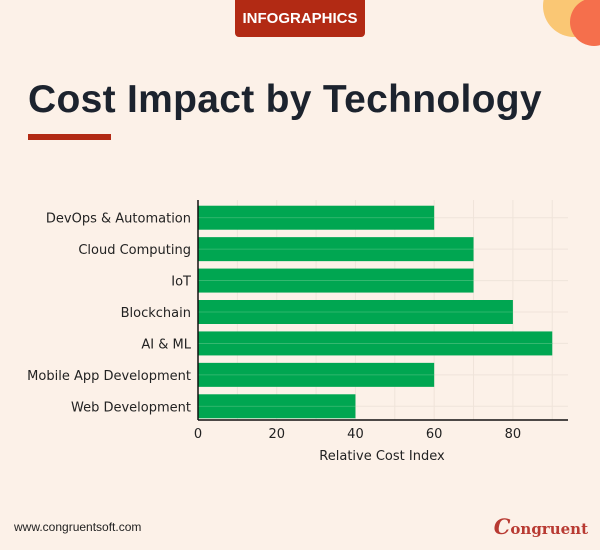  I want to click on category-label: Web Development, so click(131, 407).